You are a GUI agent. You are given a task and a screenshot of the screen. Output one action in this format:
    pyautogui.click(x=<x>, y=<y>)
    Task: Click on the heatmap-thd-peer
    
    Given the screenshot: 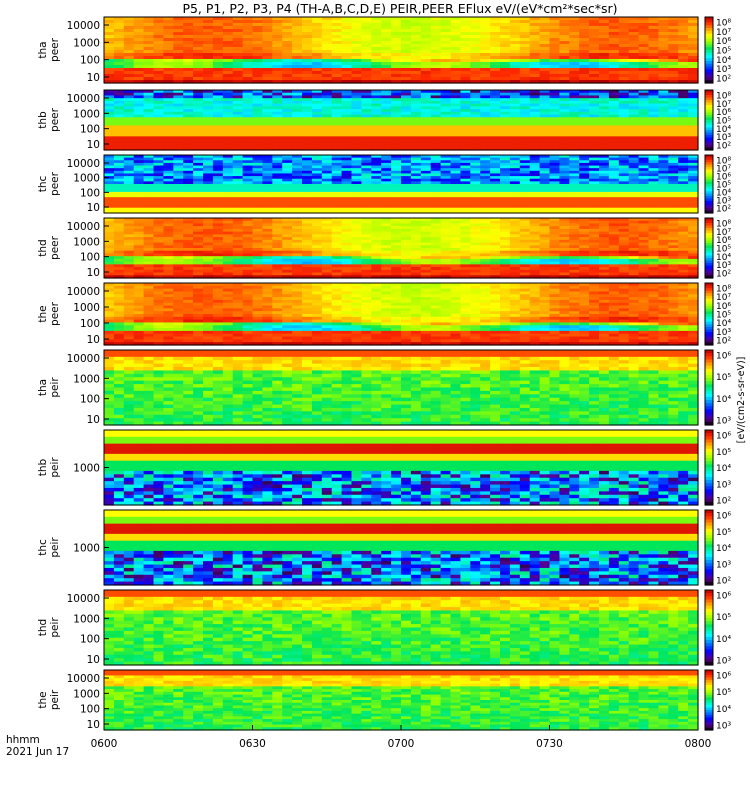 What is the action you would take?
    pyautogui.click(x=401, y=248)
    